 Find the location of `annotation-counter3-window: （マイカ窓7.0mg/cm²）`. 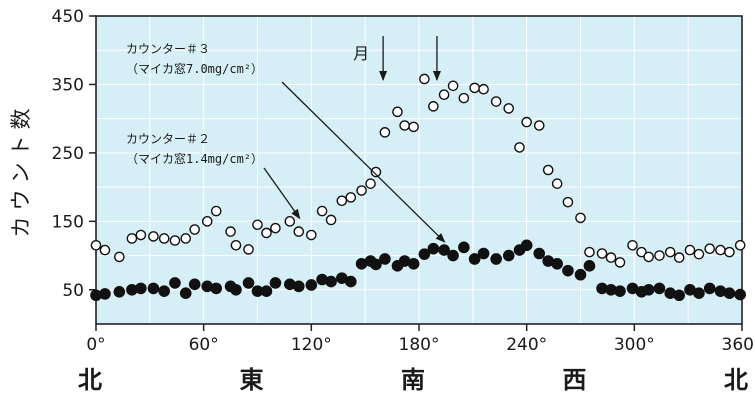

annotation-counter3-window: （マイカ窓7.0mg/cm²） is located at coordinates (194, 68).